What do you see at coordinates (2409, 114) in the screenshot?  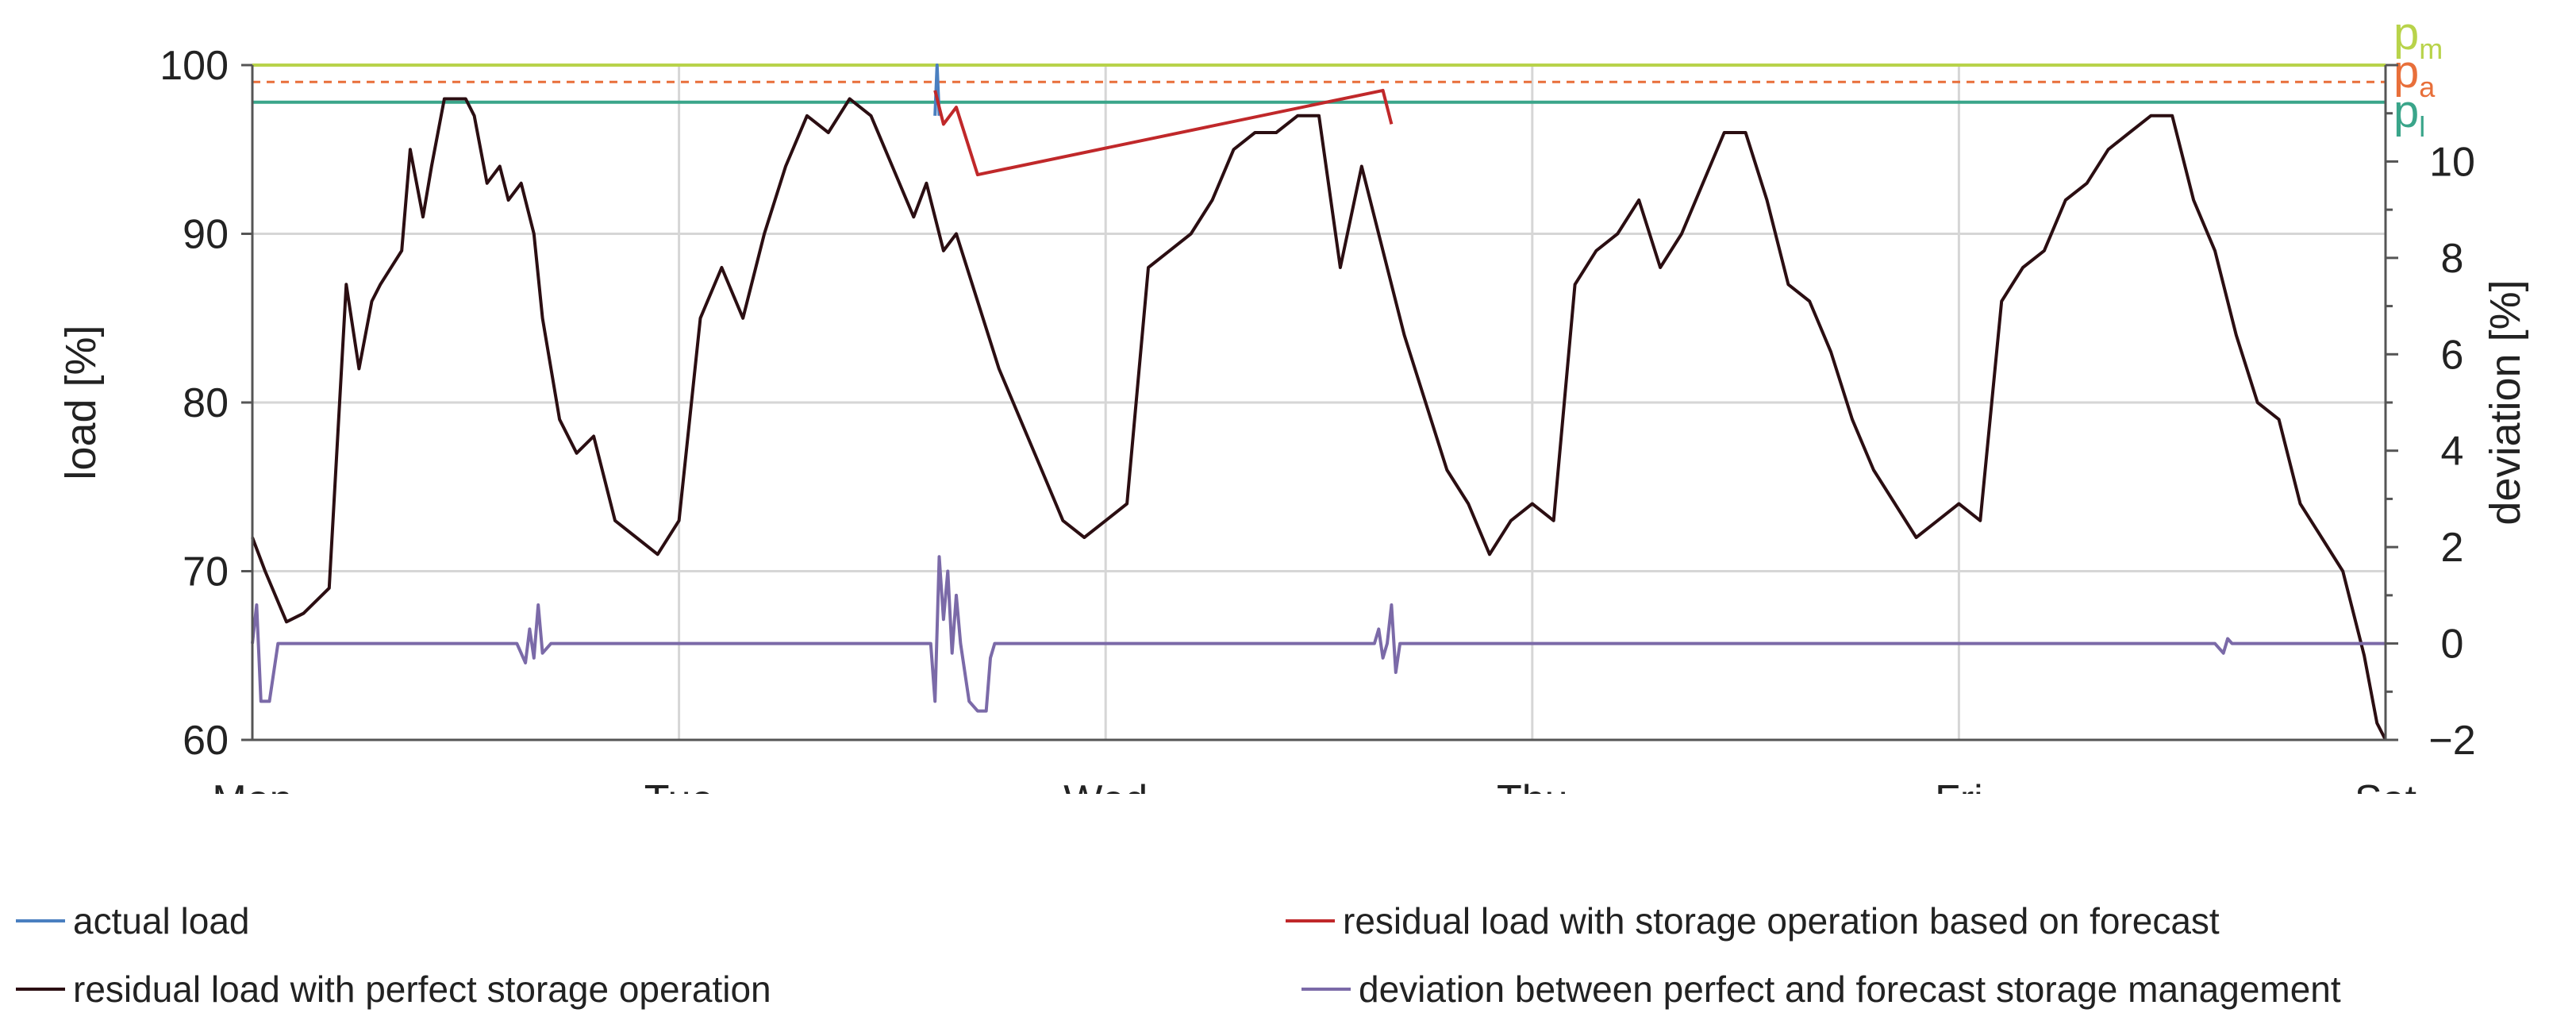 I see `reference-line-label: pl` at bounding box center [2409, 114].